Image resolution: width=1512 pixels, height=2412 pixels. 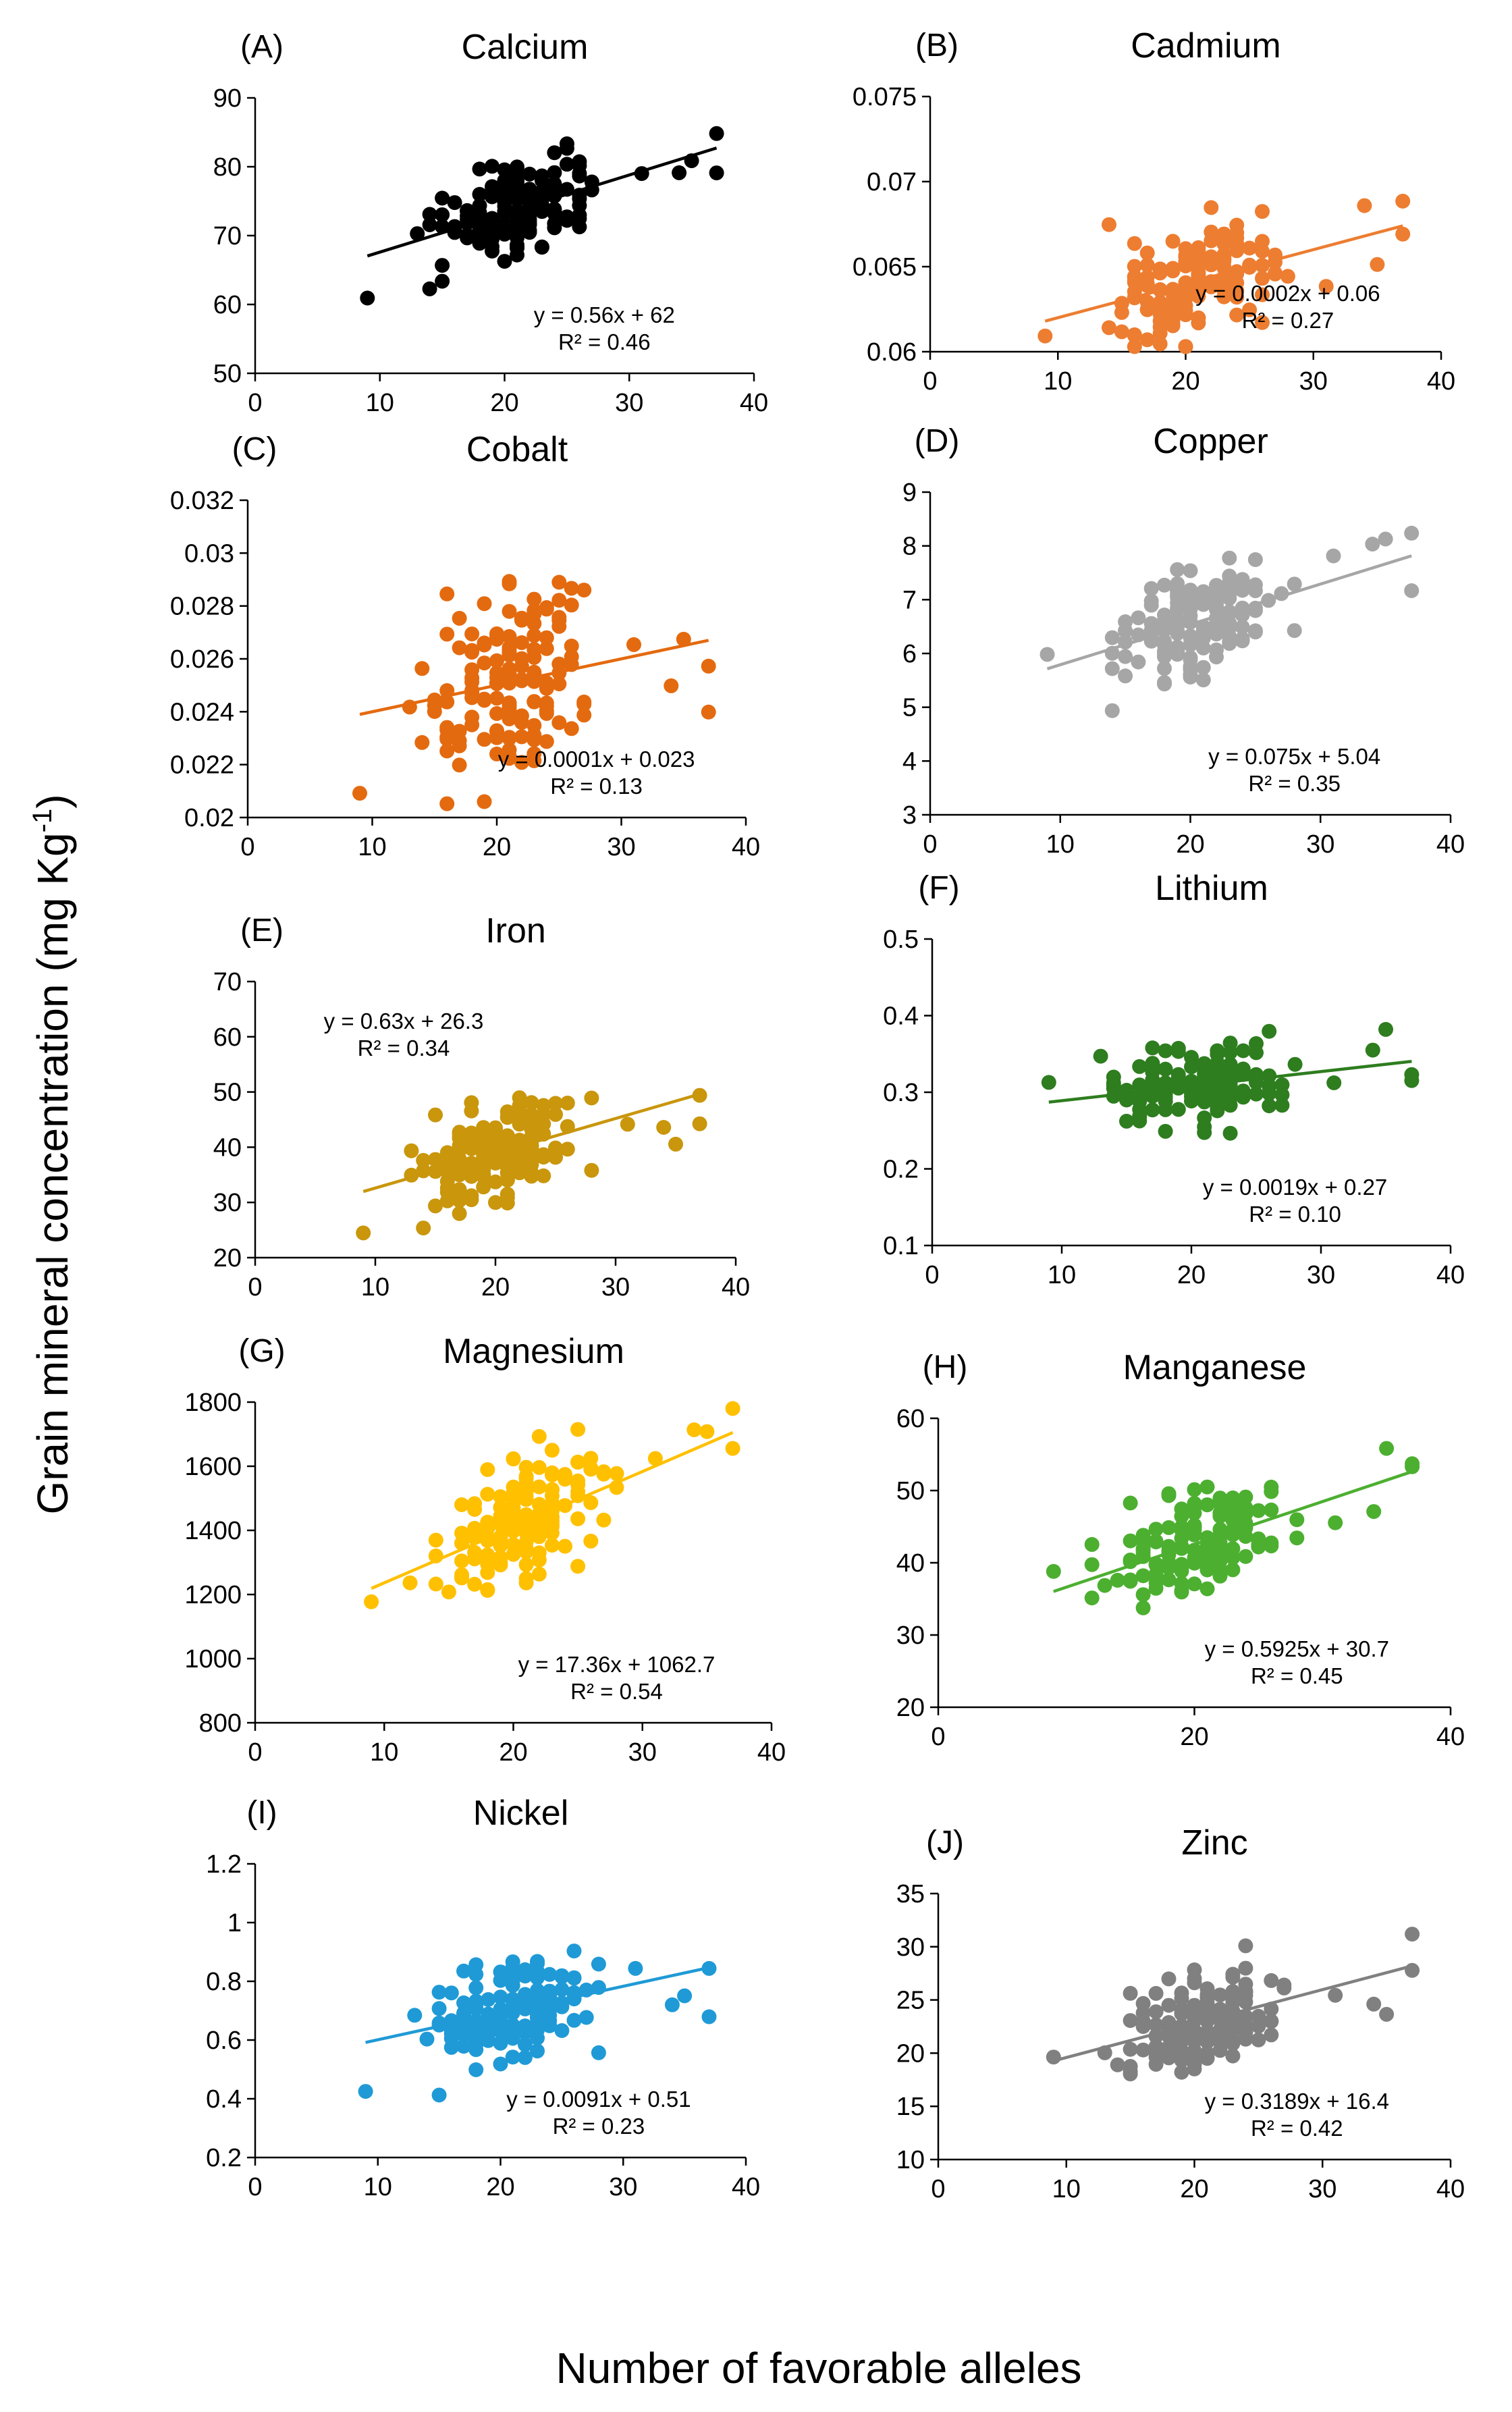 What do you see at coordinates (52, 801) in the screenshot?
I see `shared-y-axis-label-close: )` at bounding box center [52, 801].